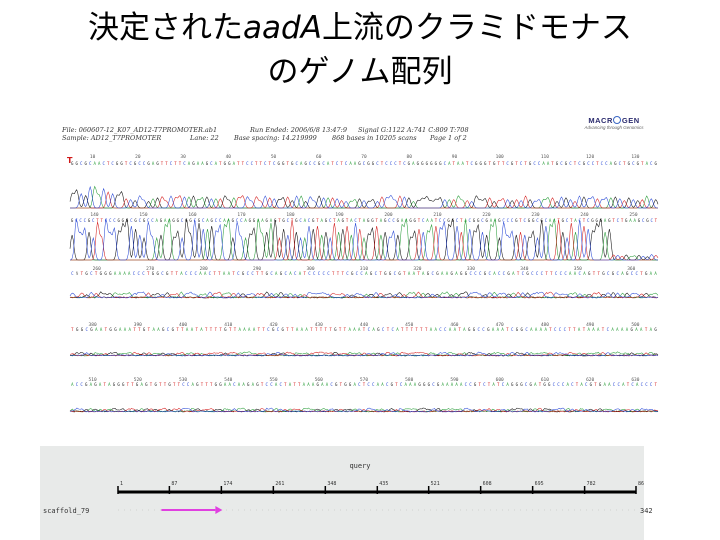 This screenshot has width=720, height=540. Describe the element at coordinates (138, 157) in the screenshot. I see `position-tick-20: 20` at that location.